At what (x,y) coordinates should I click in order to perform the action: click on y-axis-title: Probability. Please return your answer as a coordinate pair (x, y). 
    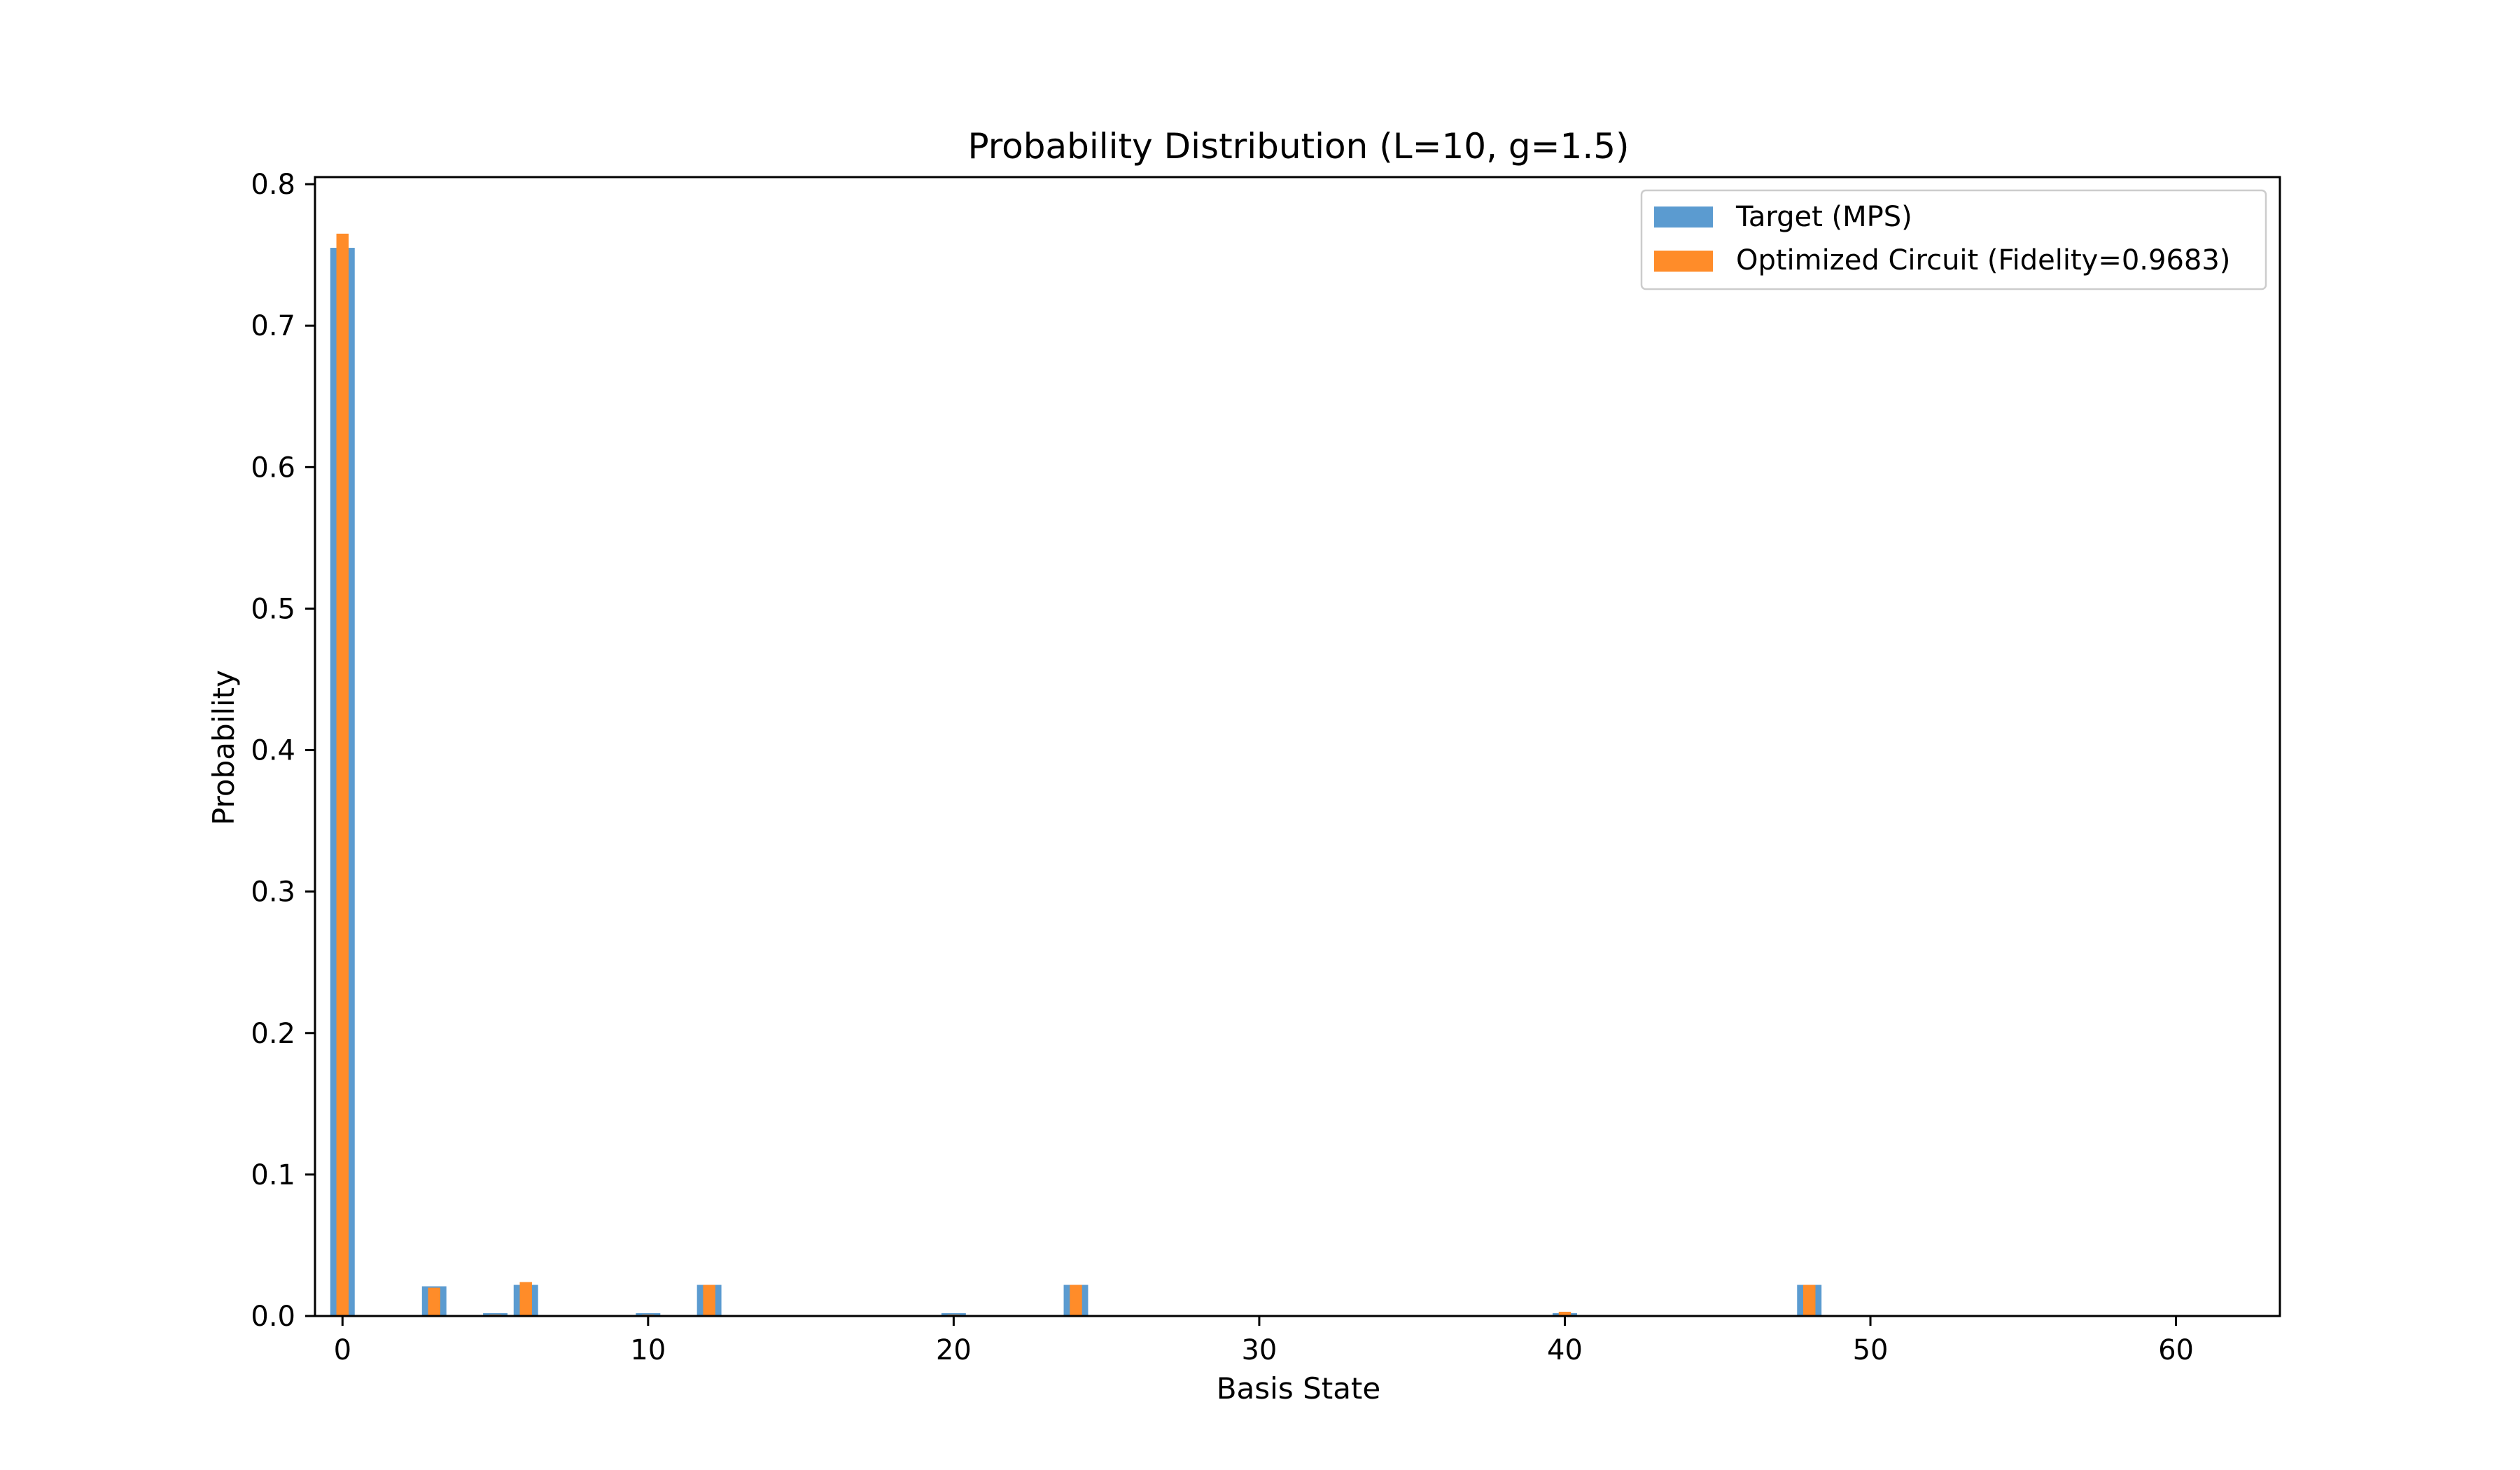
    Looking at the image, I should click on (223, 747).